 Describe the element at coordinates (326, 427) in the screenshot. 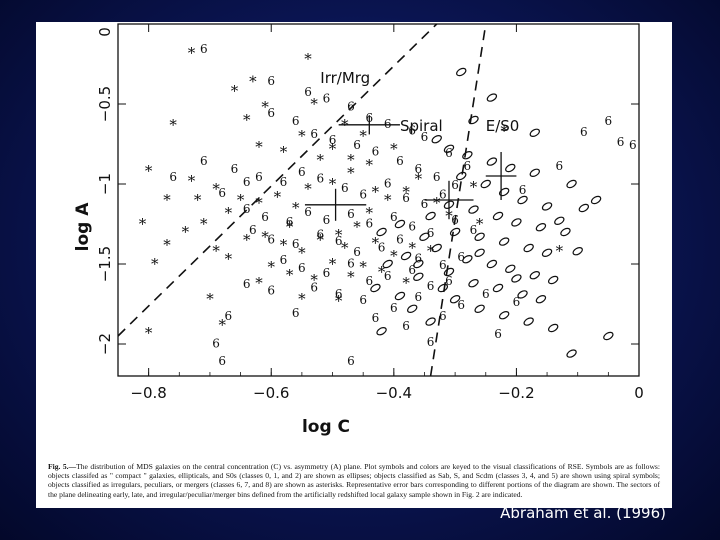

I see `x-axis-label: log C` at that location.